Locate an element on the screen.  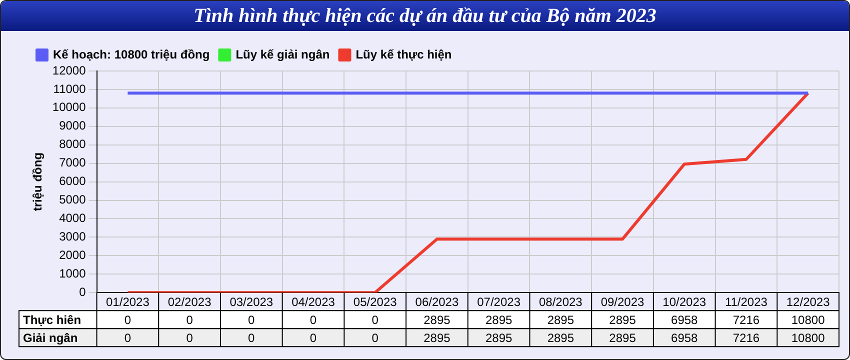
legend-label: Kế hoạch: 10800 triệu đồng is located at coordinates (131, 54).